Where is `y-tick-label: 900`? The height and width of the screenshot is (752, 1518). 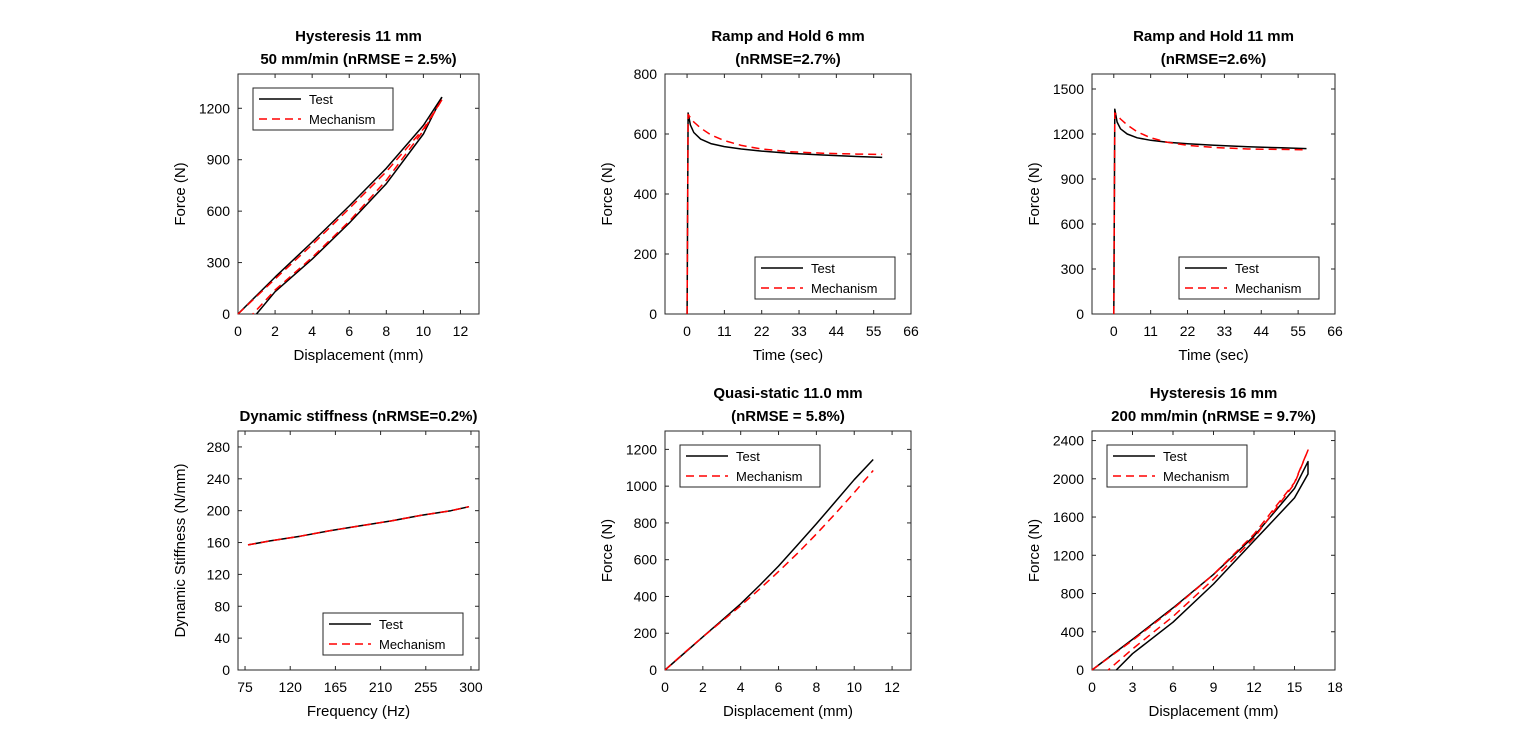
y-tick-label: 900 is located at coordinates (219, 160).